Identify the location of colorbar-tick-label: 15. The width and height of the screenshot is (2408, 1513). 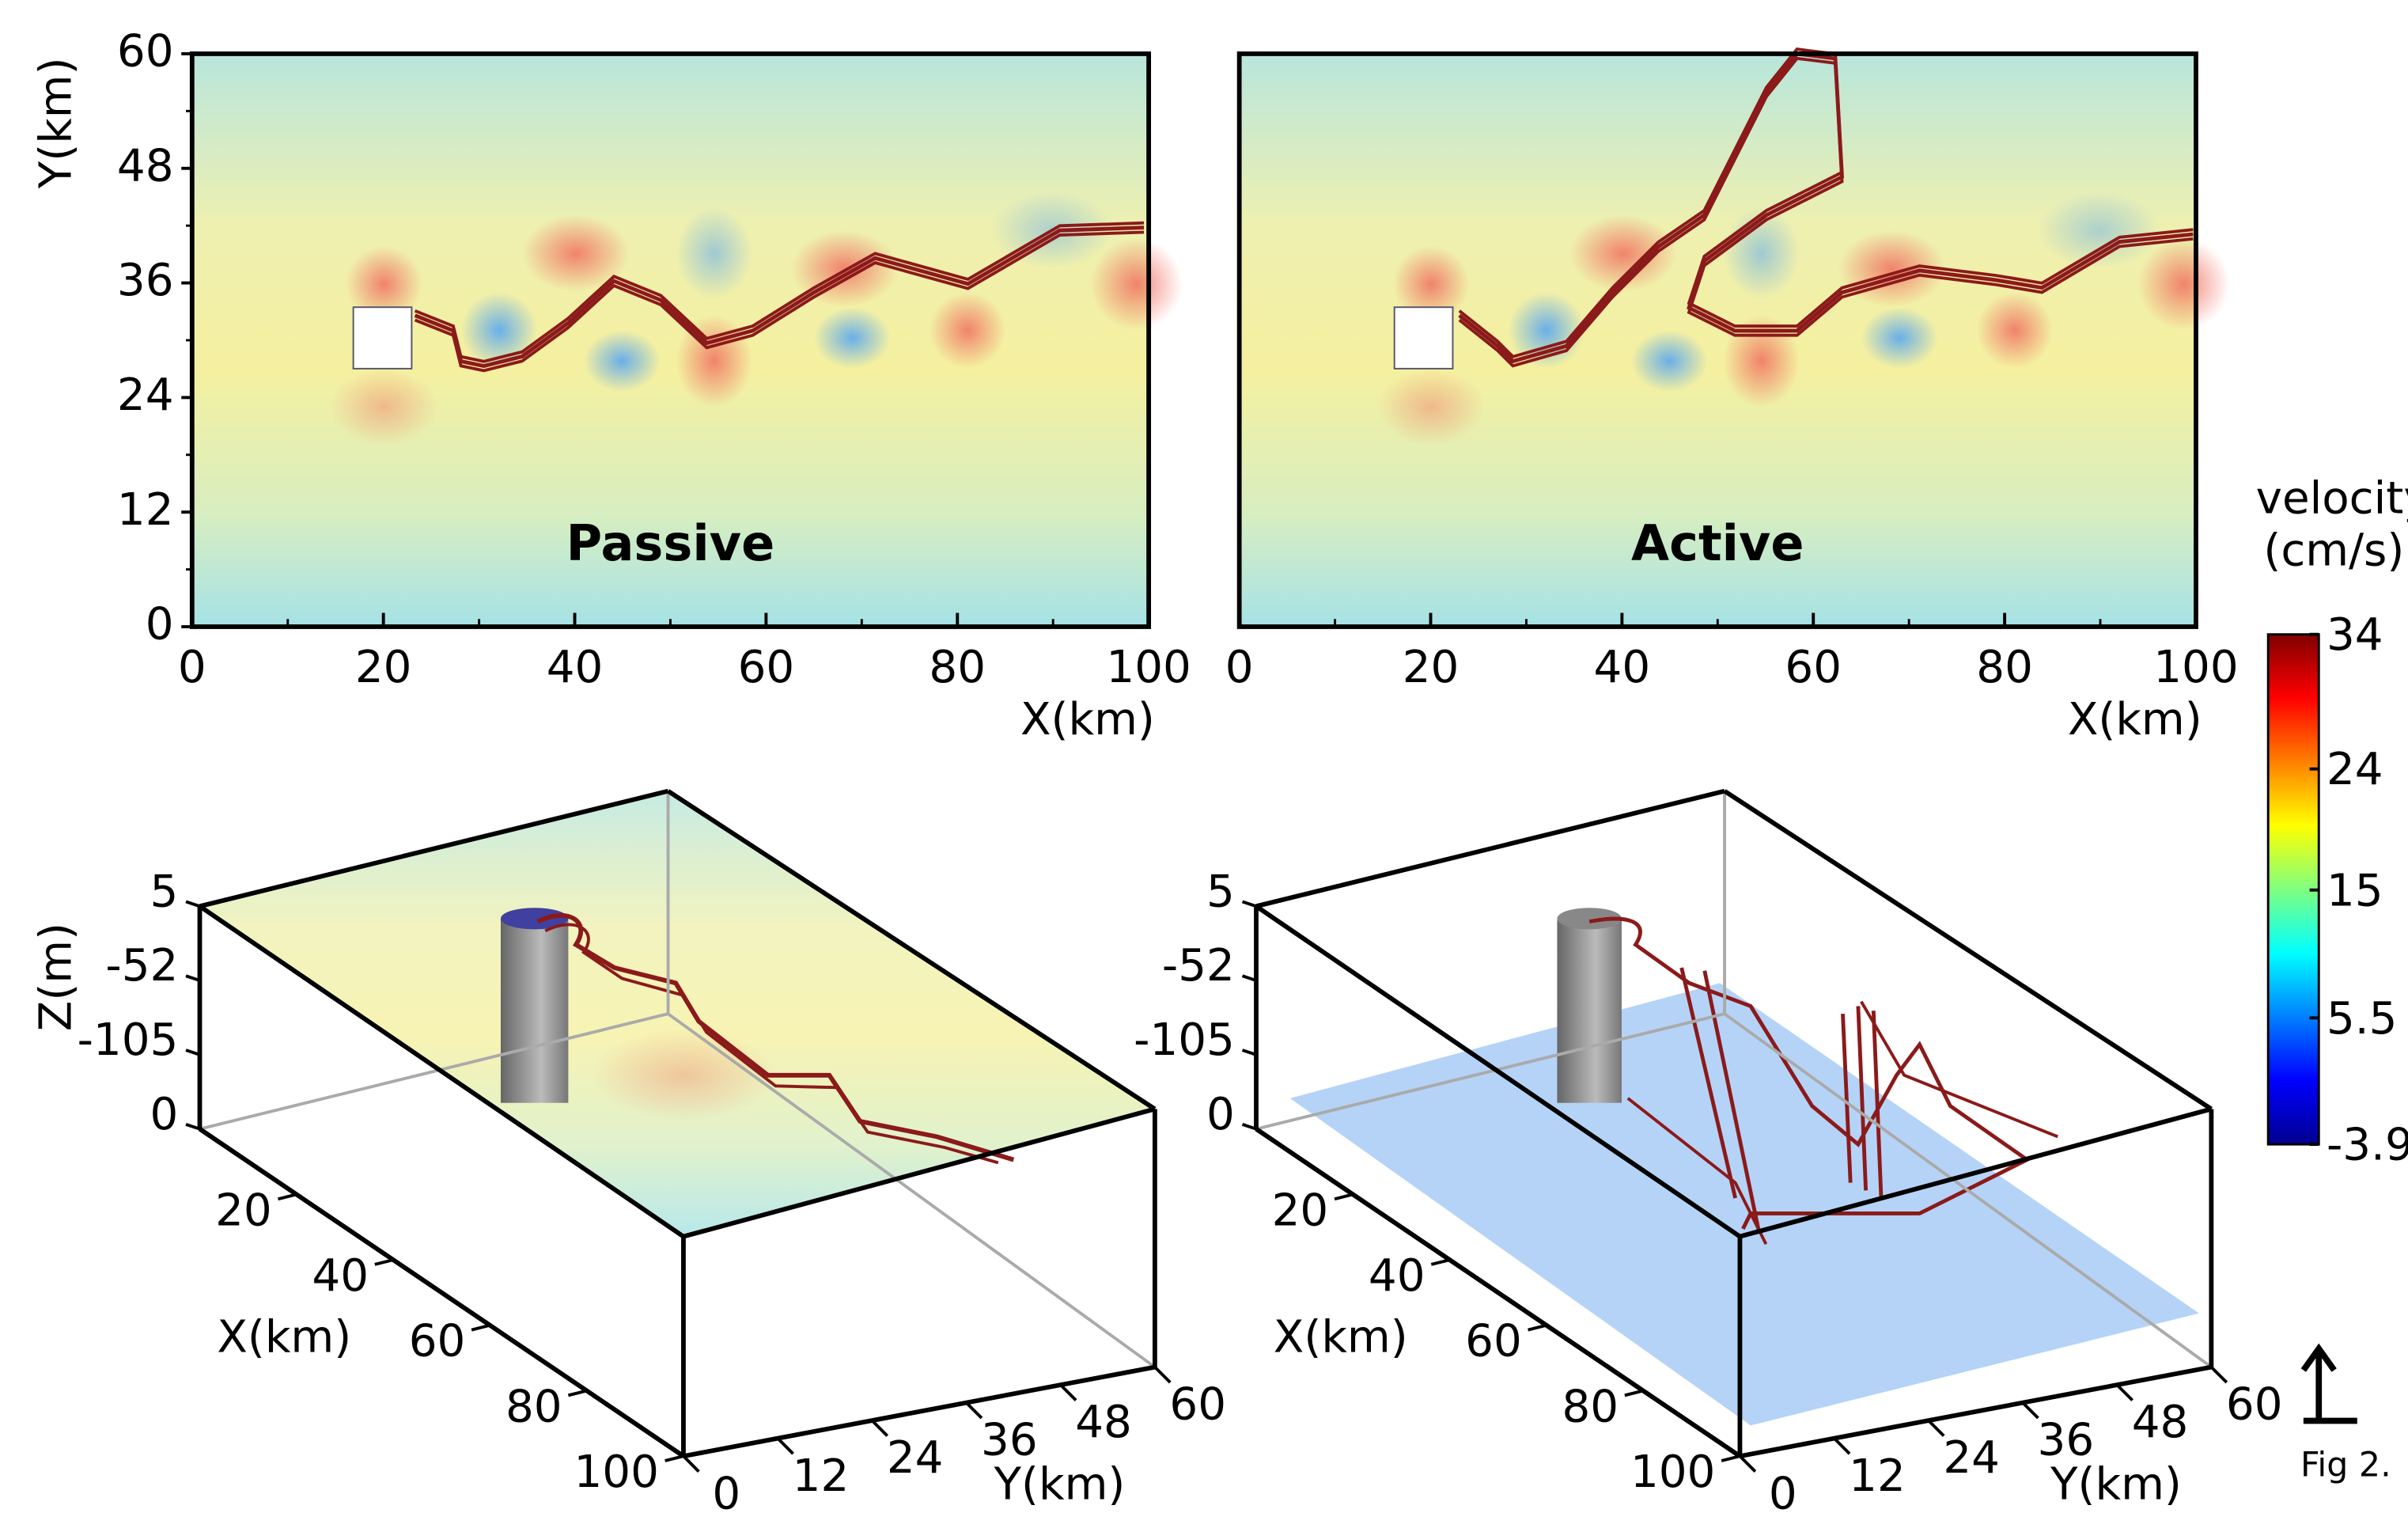
(2355, 890).